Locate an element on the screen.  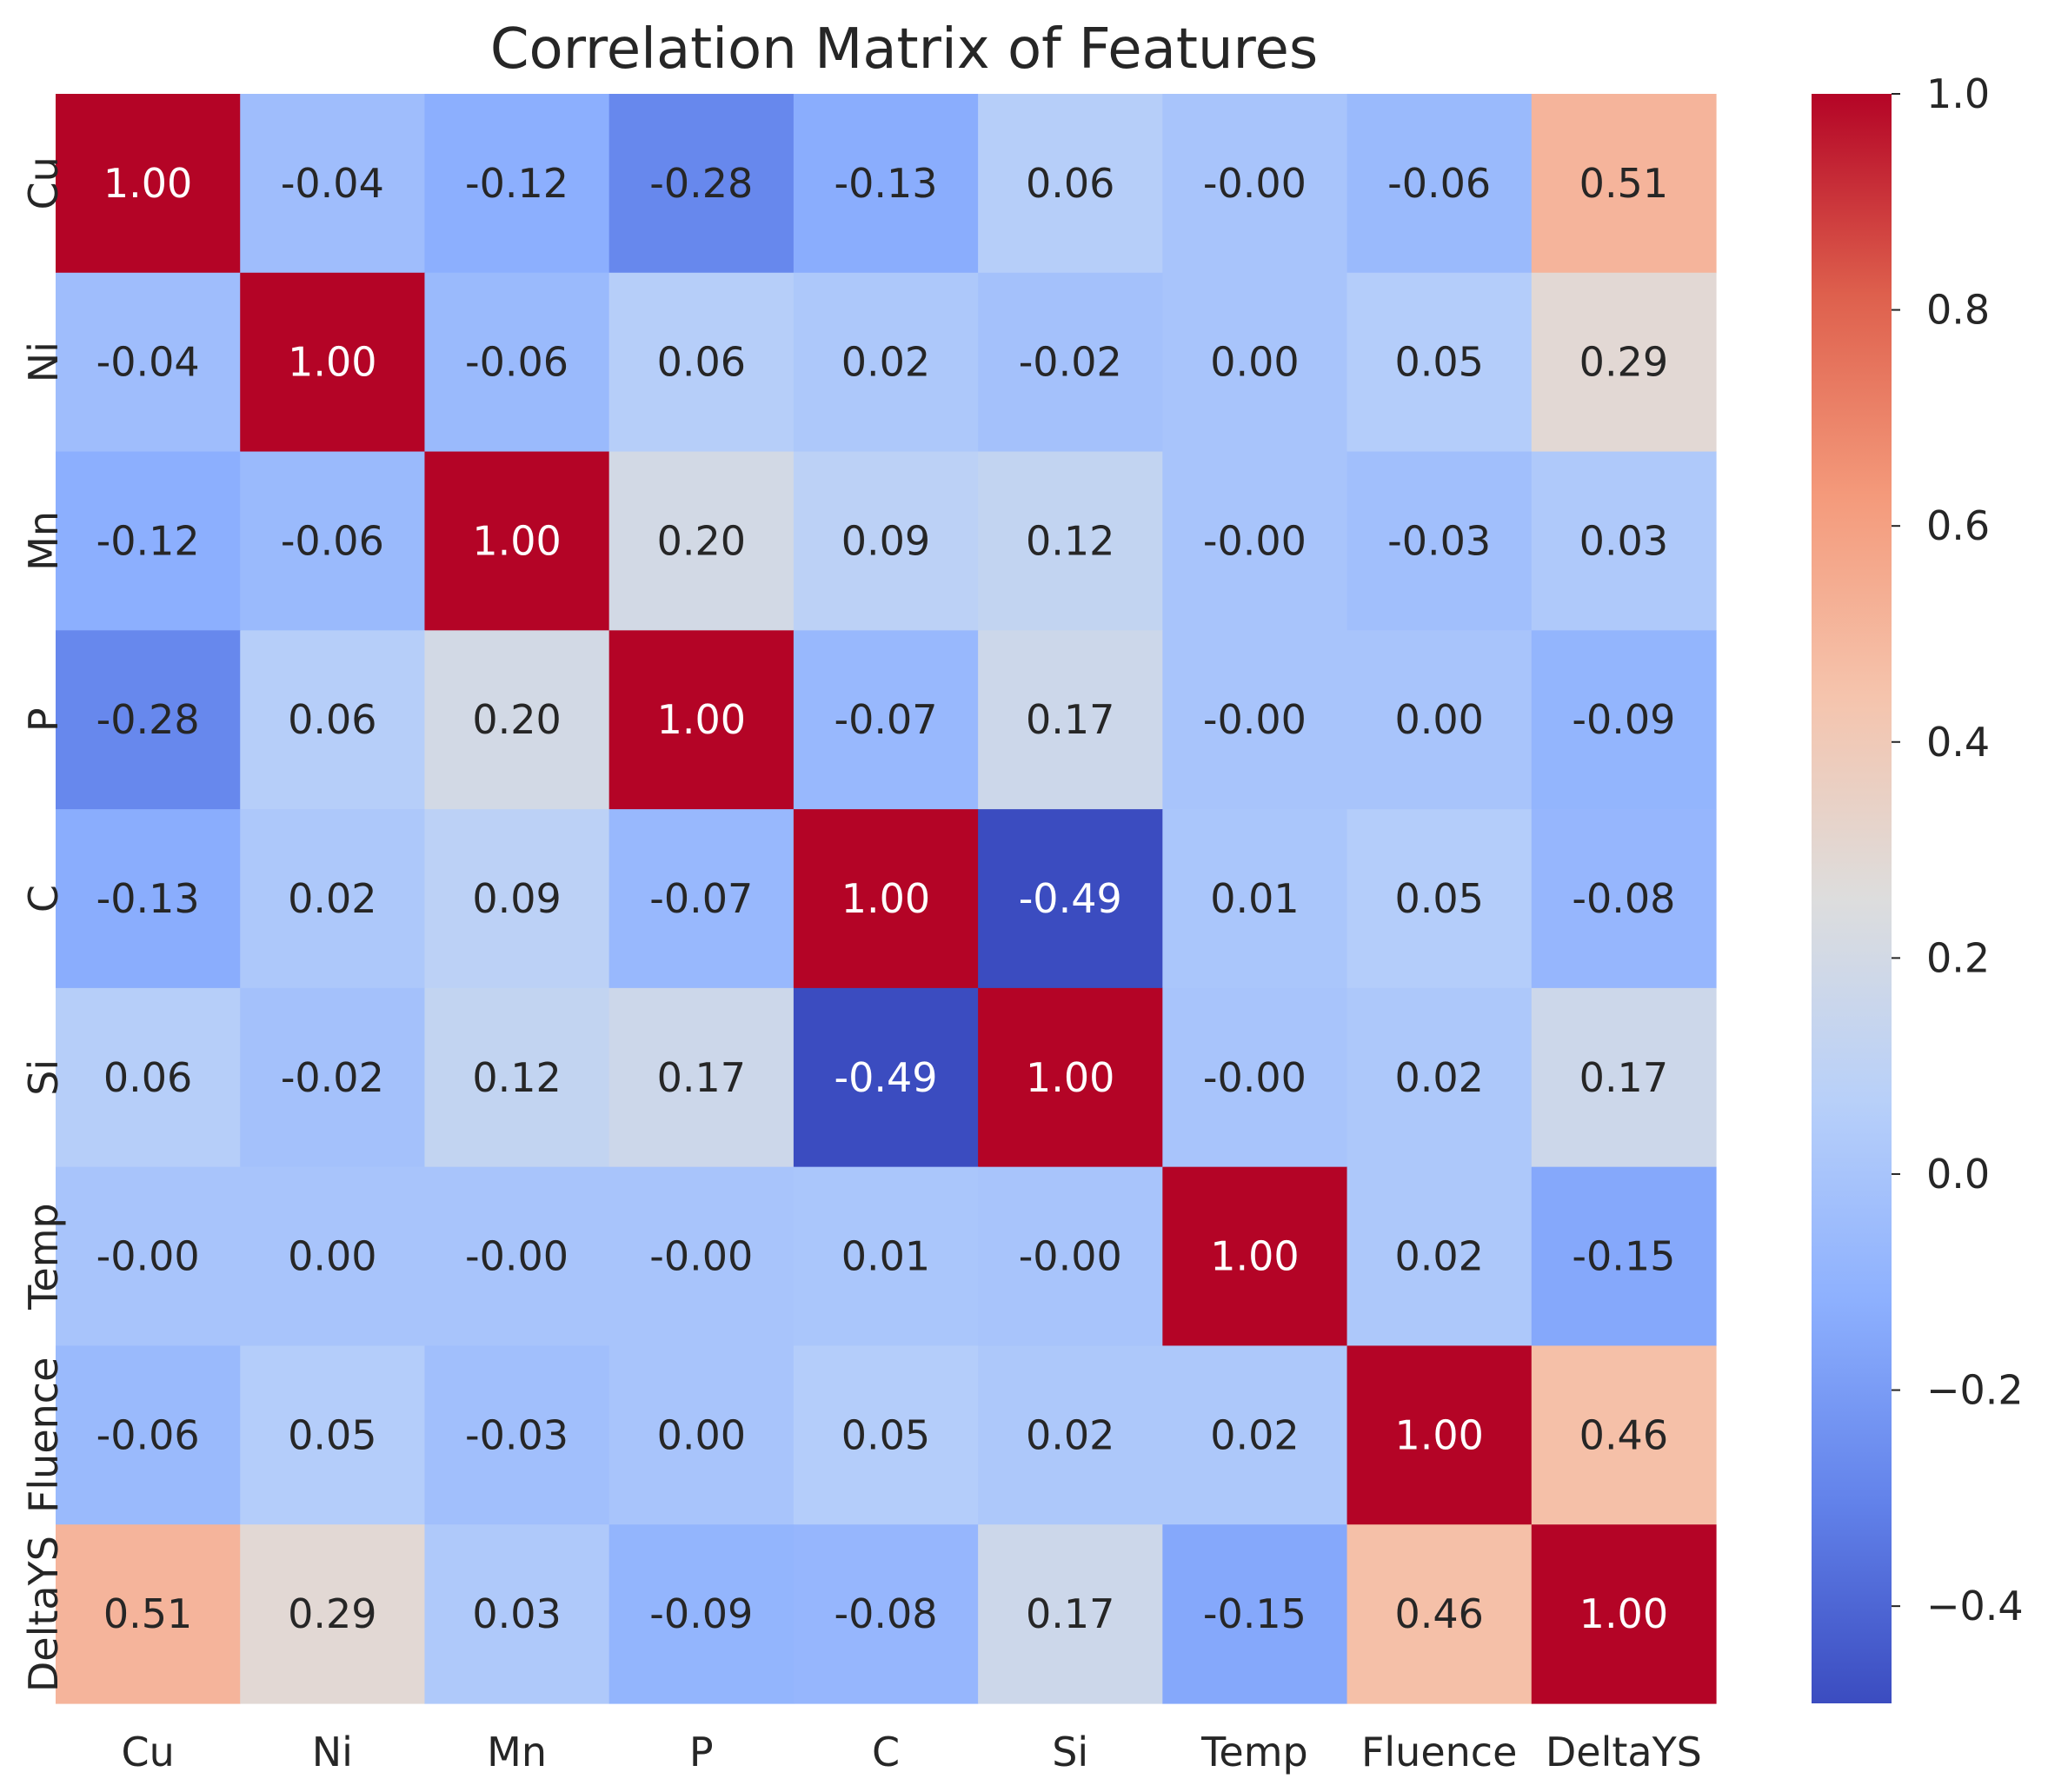
cell-label-si-deltays: 0.17 is located at coordinates (1623, 1077).